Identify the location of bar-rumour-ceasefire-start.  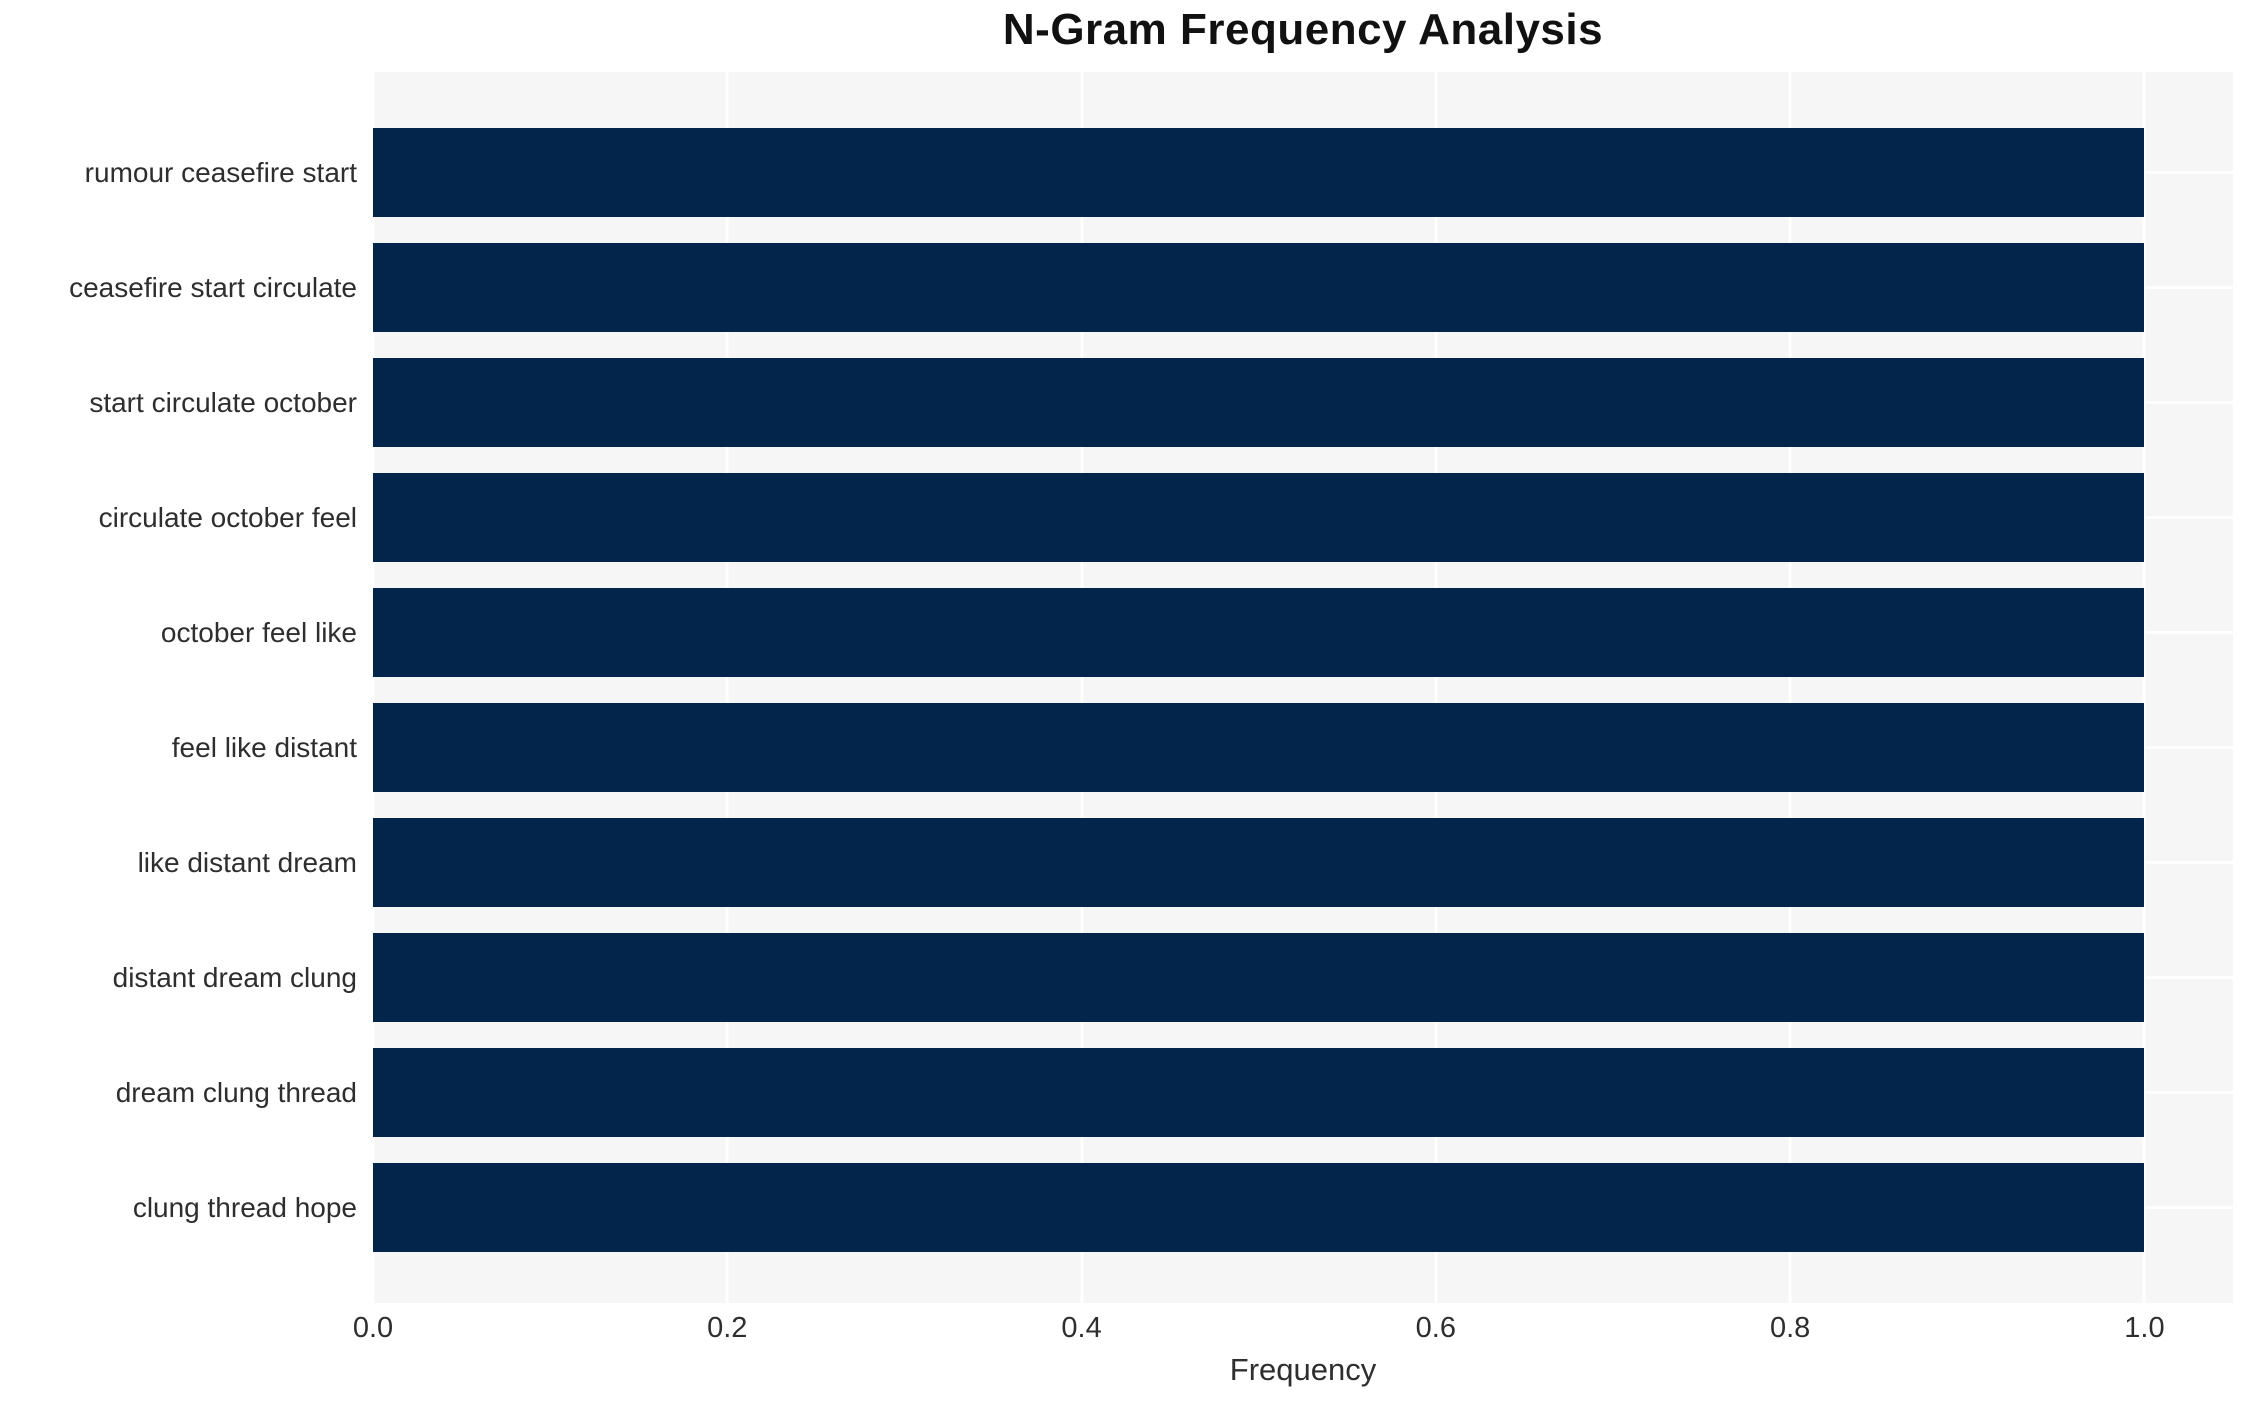
(1259, 172).